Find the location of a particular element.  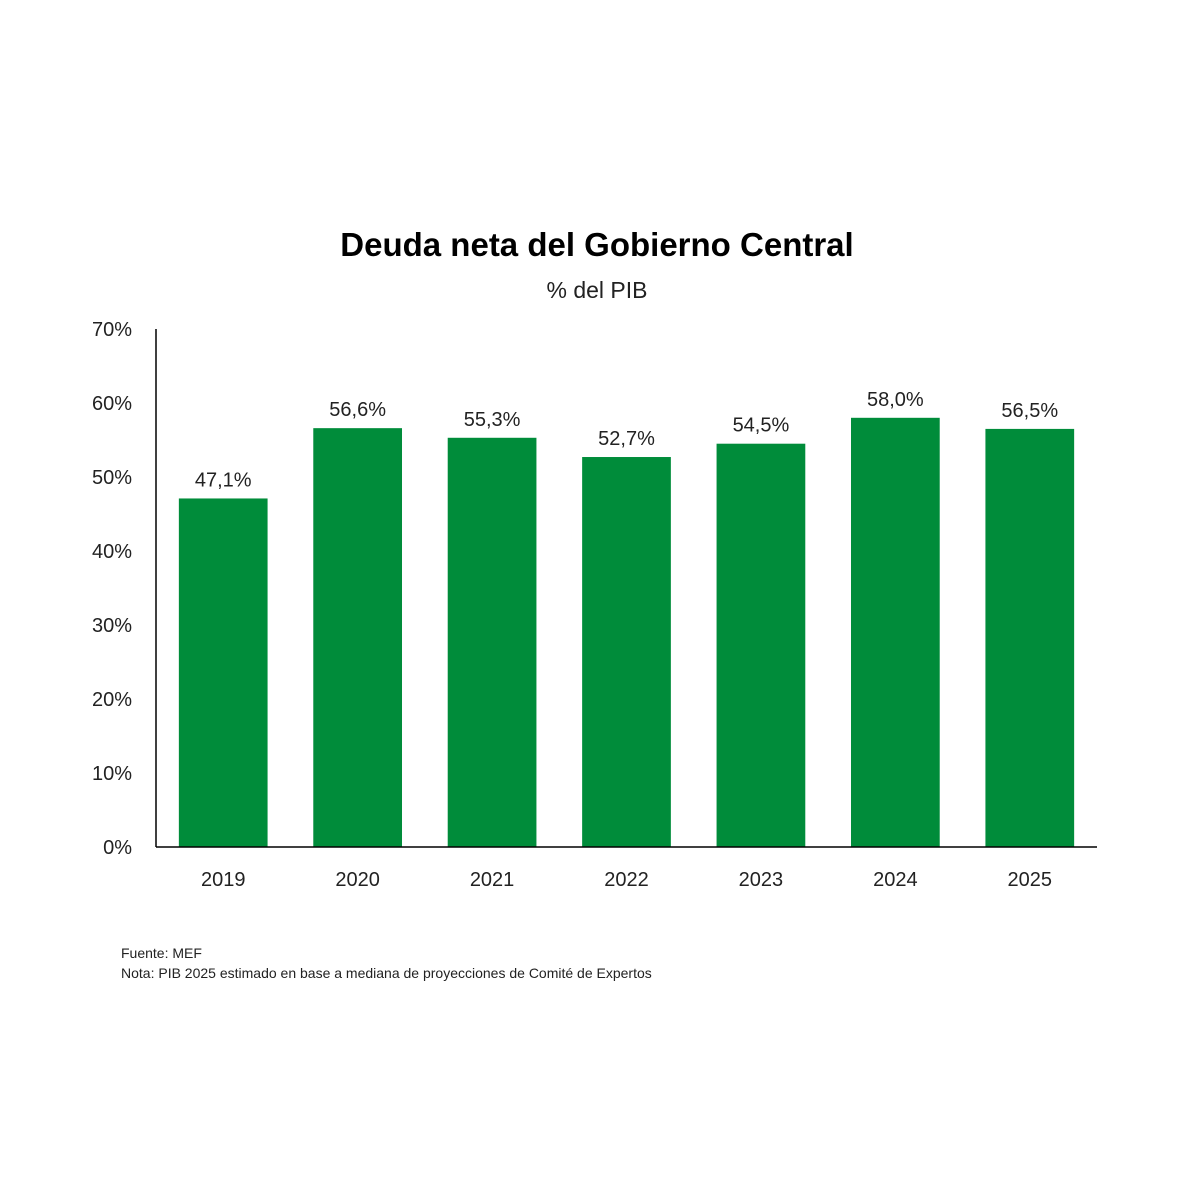

data-label: 52,7% is located at coordinates (626, 439).